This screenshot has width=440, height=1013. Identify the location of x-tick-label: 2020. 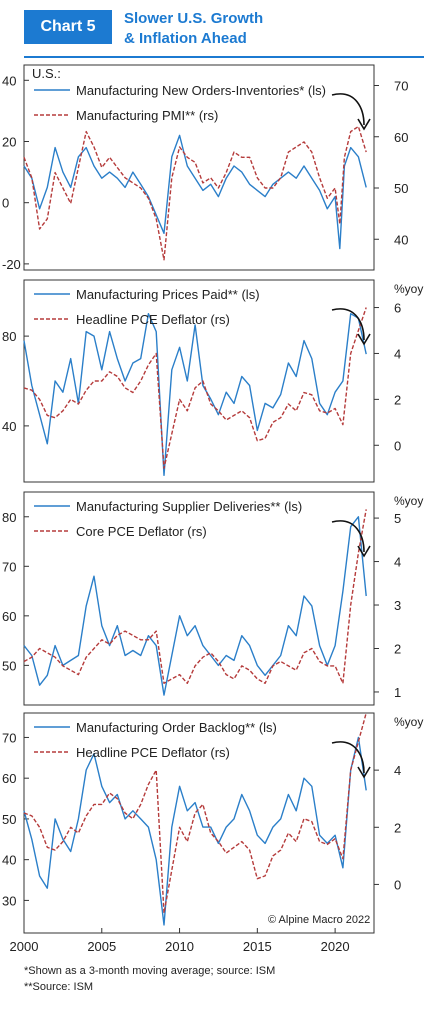
(335, 946).